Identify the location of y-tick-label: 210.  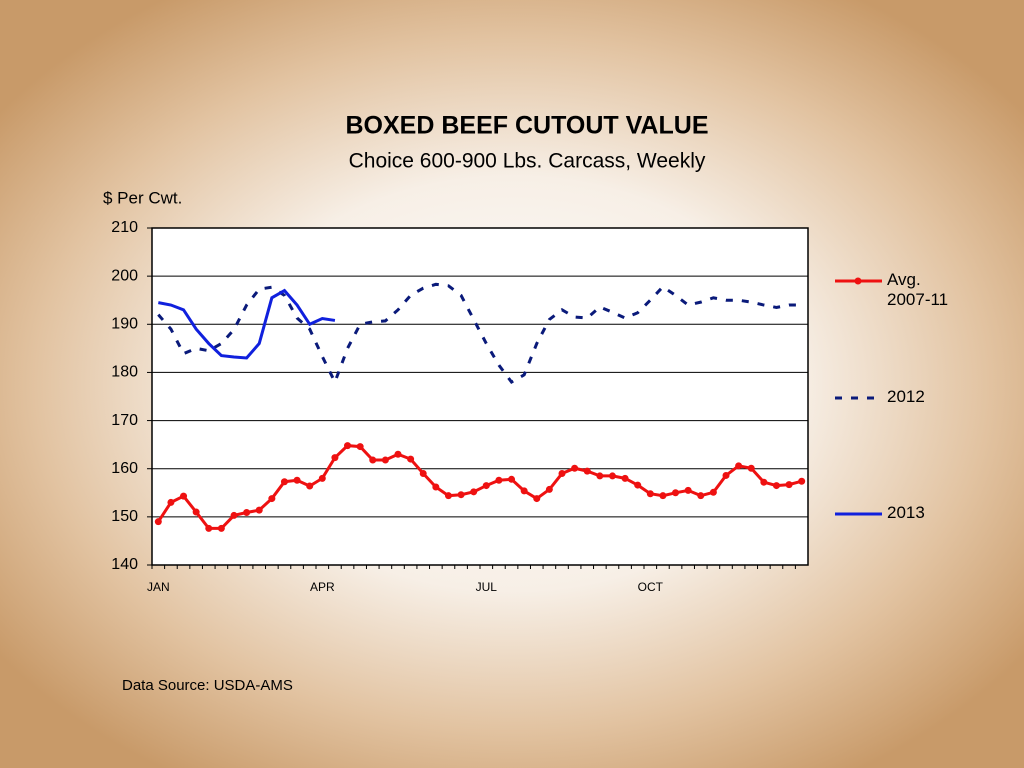
(124, 227).